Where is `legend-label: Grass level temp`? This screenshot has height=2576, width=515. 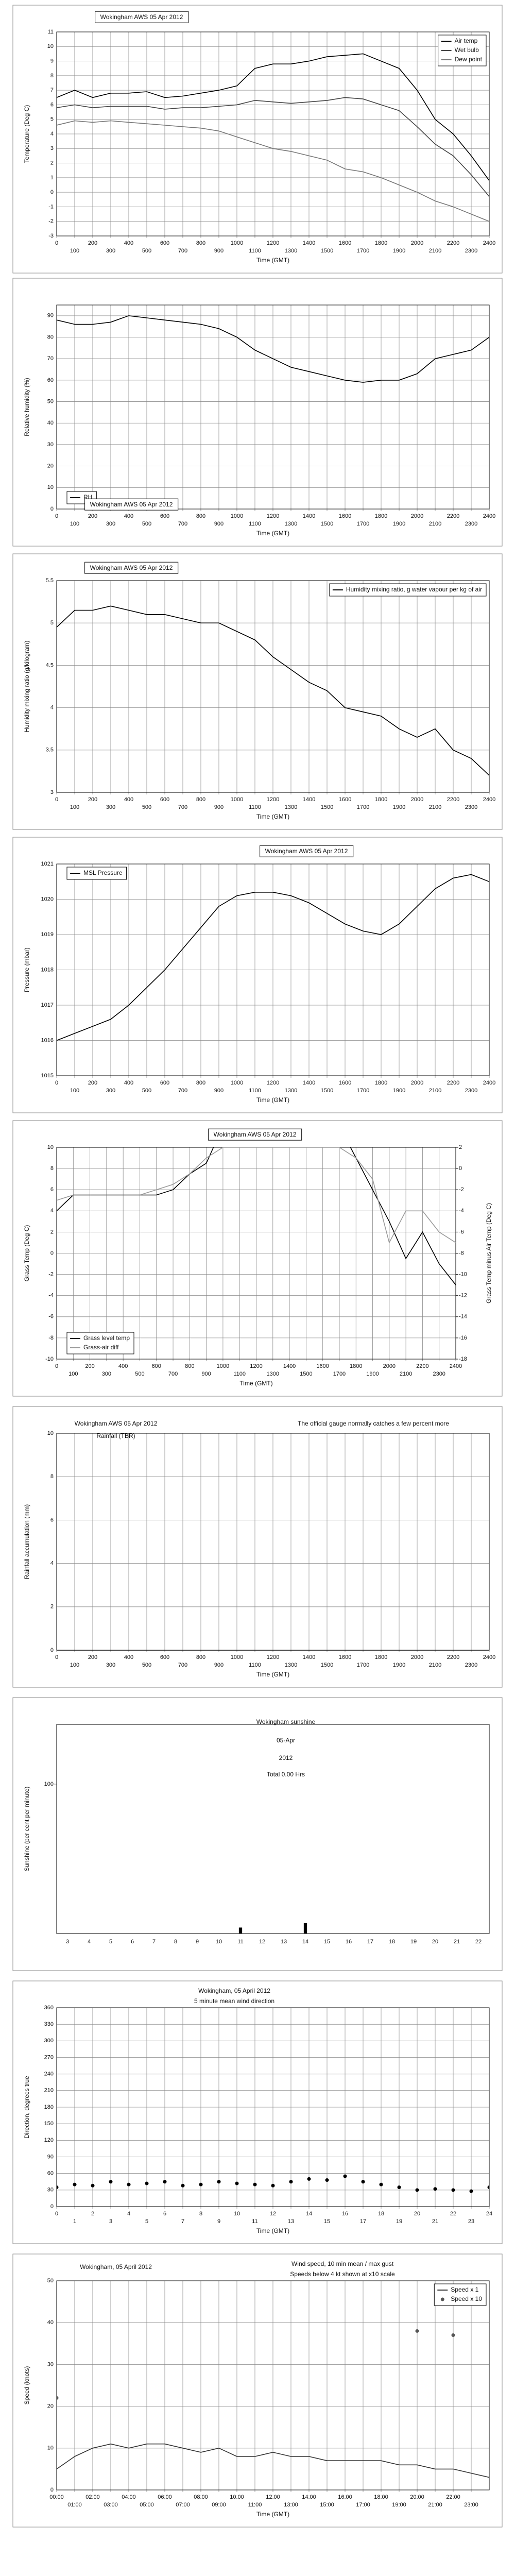
legend-label: Grass level temp is located at coordinates (107, 1338).